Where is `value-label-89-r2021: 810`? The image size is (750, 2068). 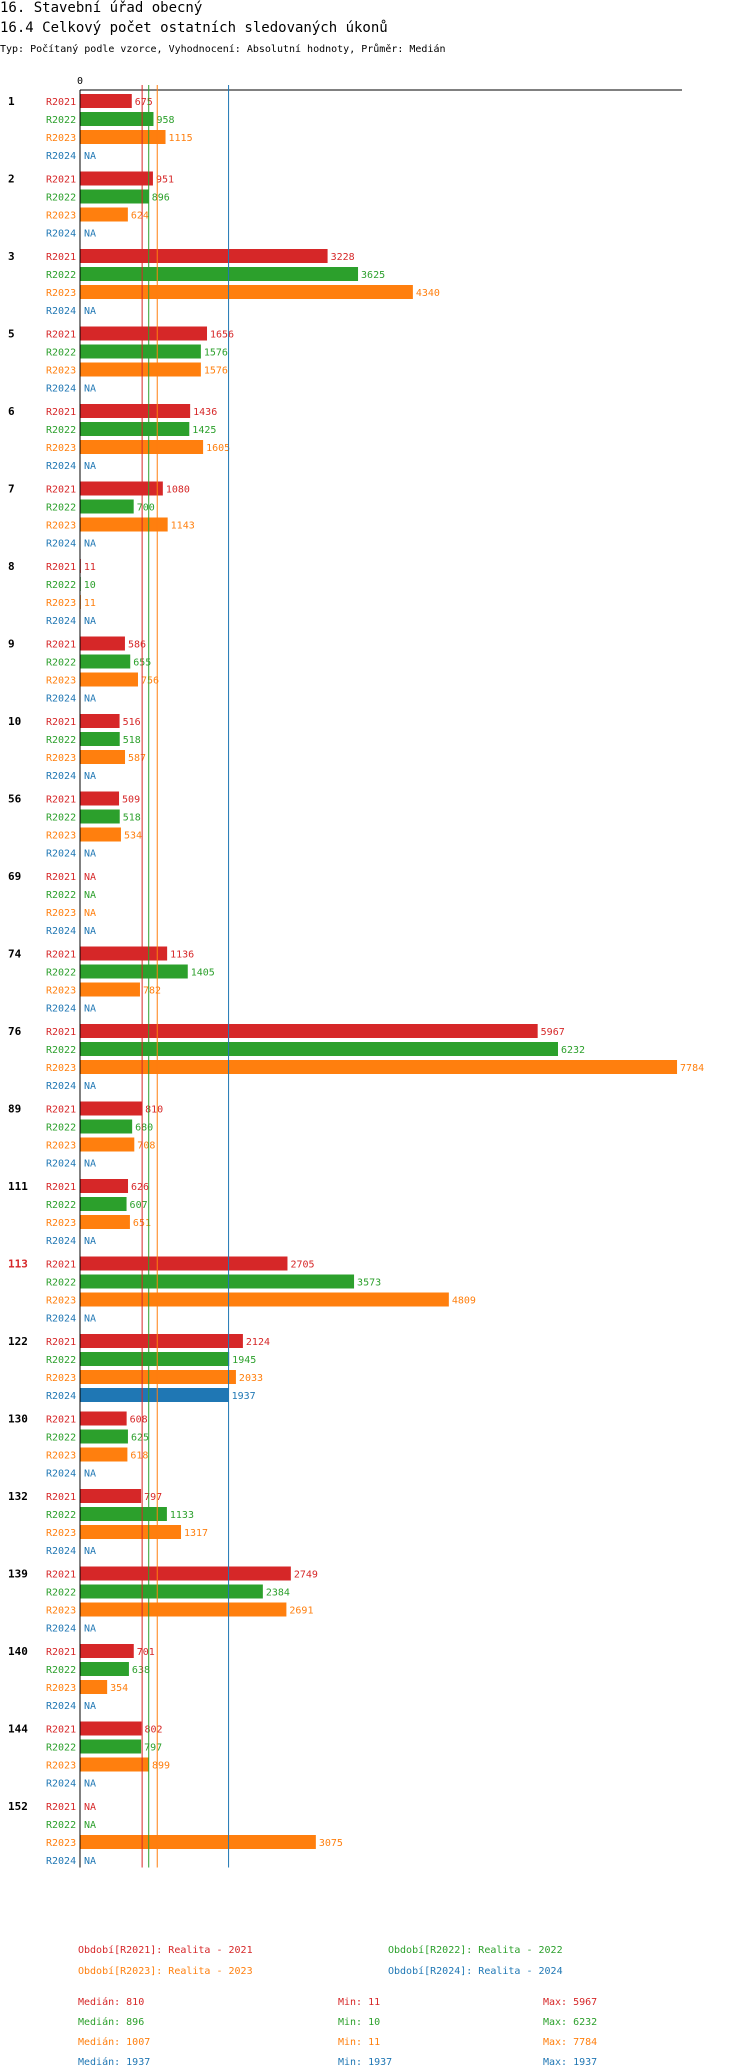 value-label-89-r2021: 810 is located at coordinates (154, 1110).